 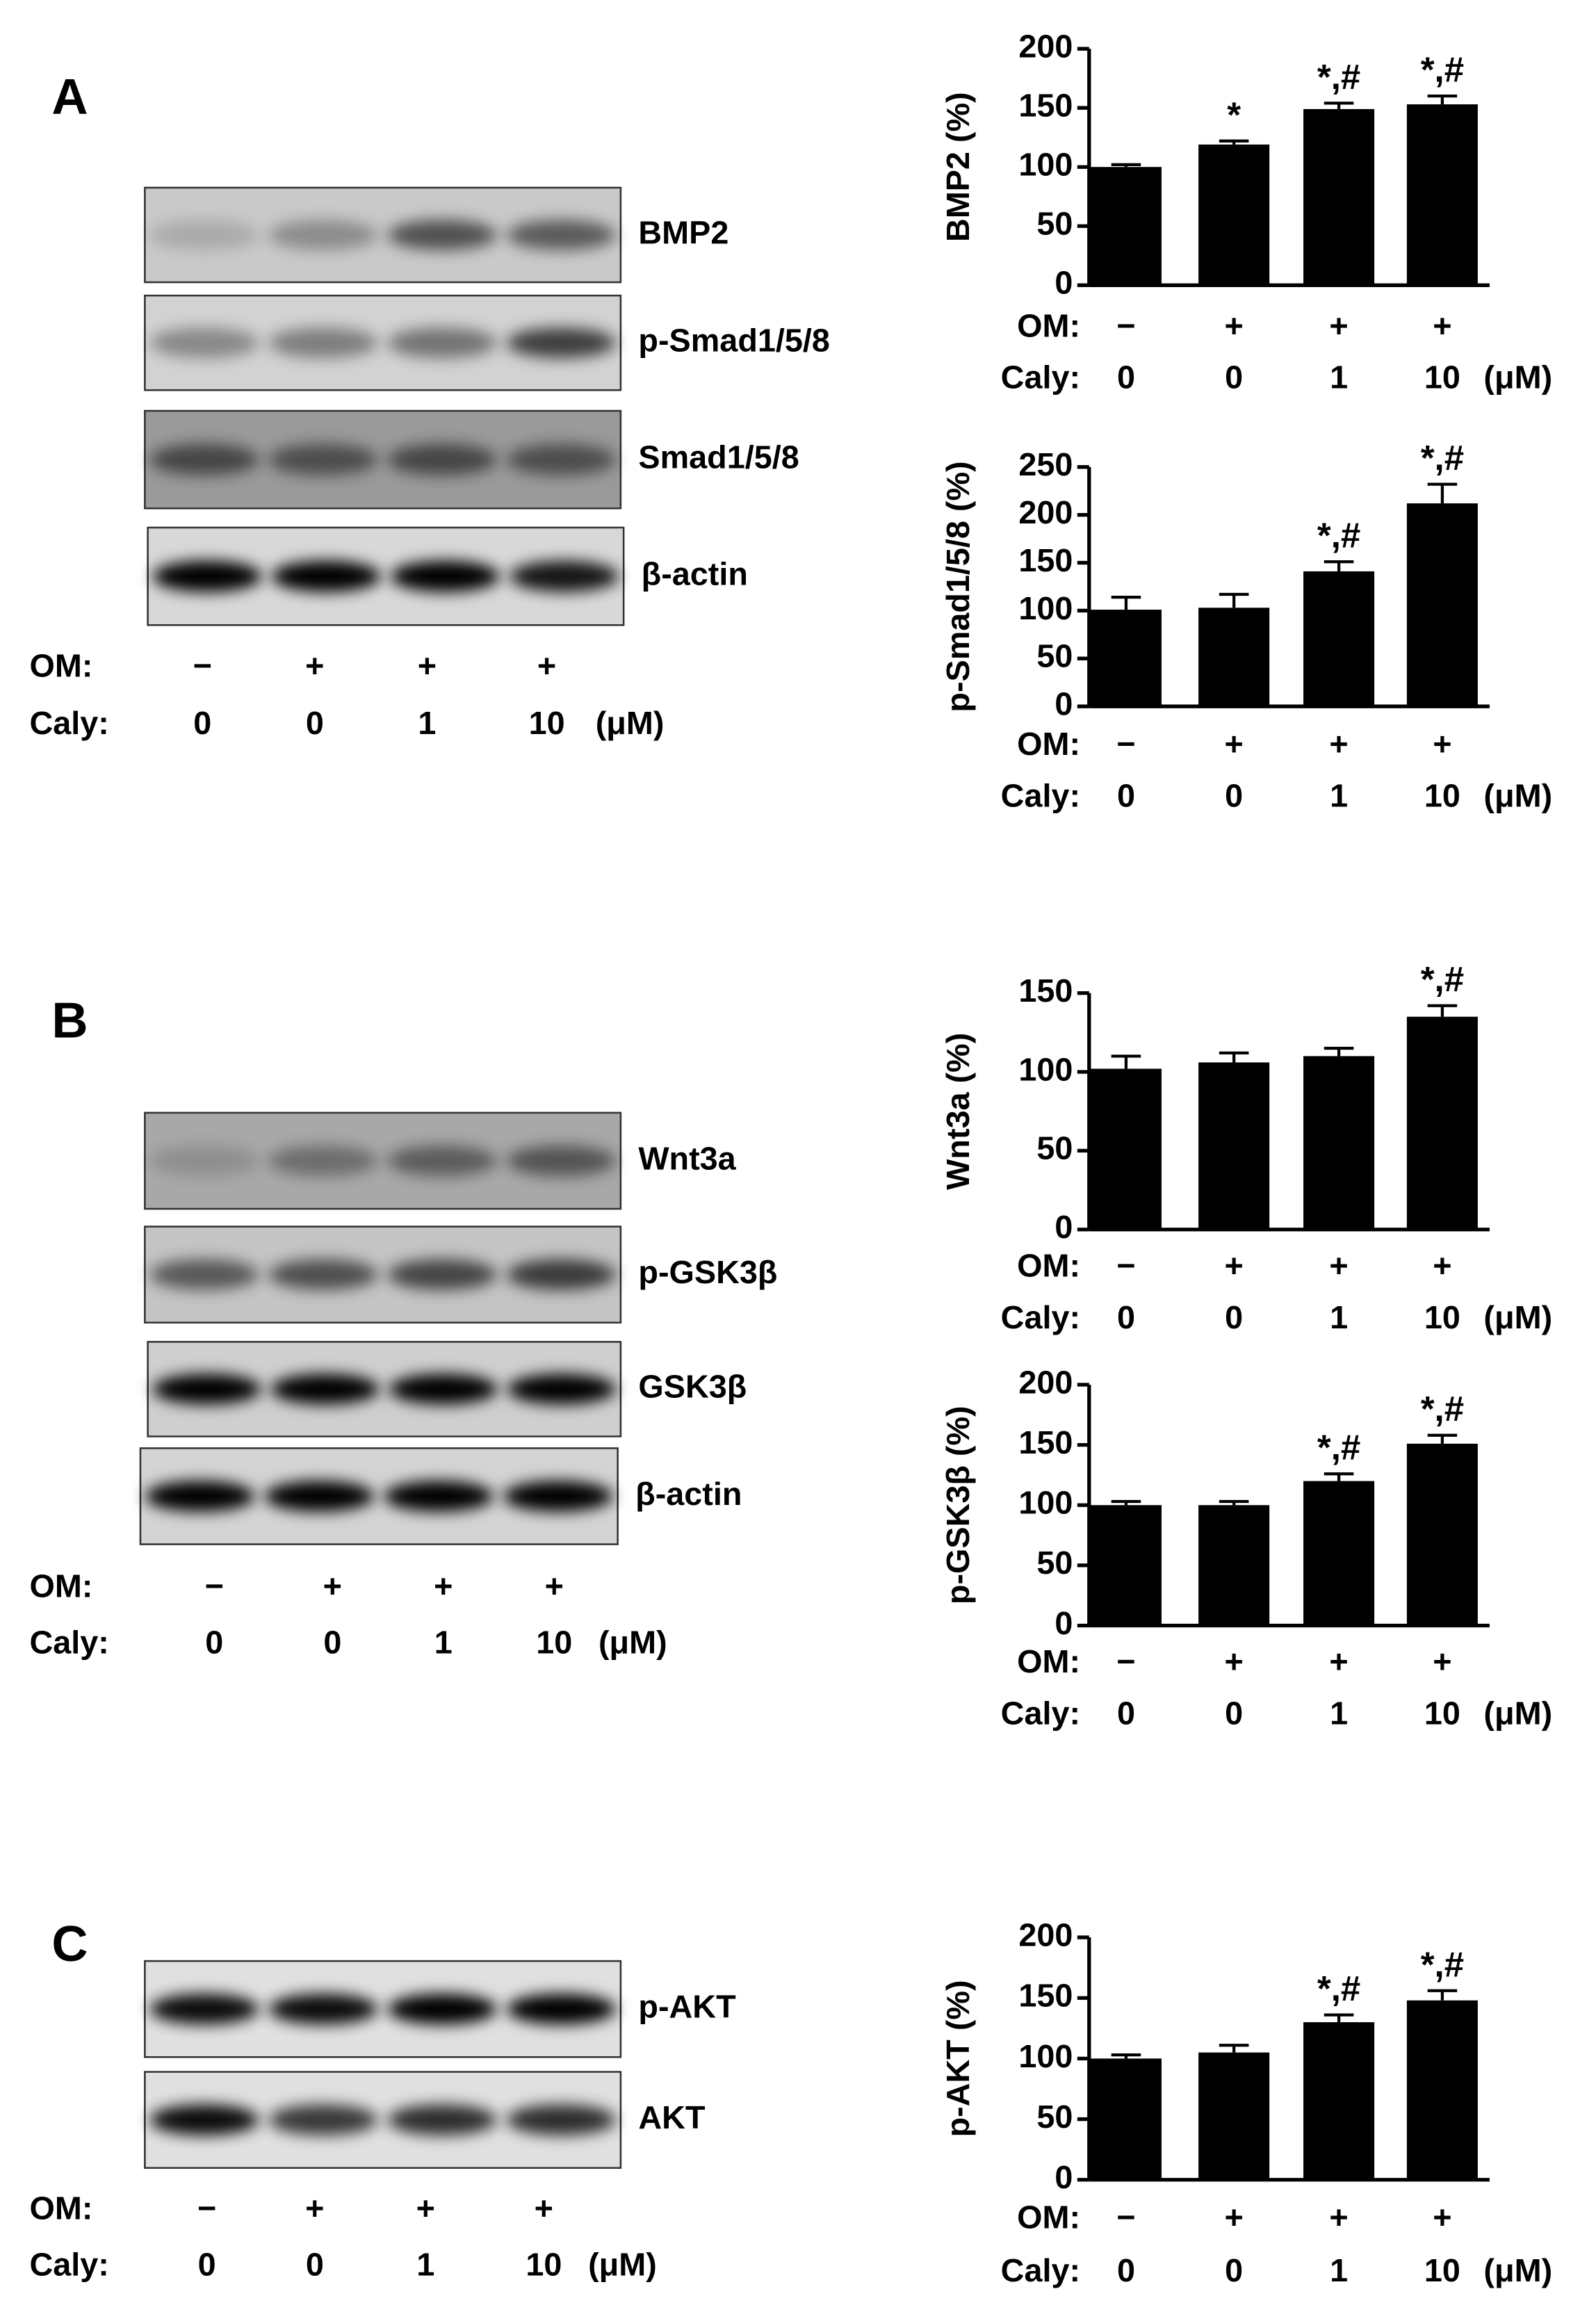 What do you see at coordinates (958, 2058) in the screenshot?
I see `y-axis-label: p-AKT (%)` at bounding box center [958, 2058].